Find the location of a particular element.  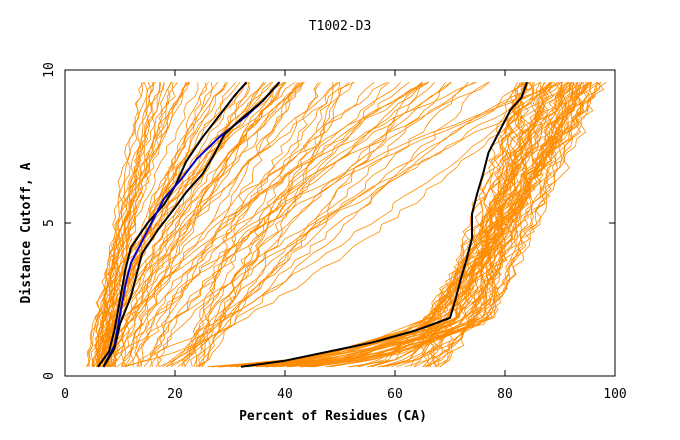

x-tick-label: 60 is located at coordinates (395, 394).